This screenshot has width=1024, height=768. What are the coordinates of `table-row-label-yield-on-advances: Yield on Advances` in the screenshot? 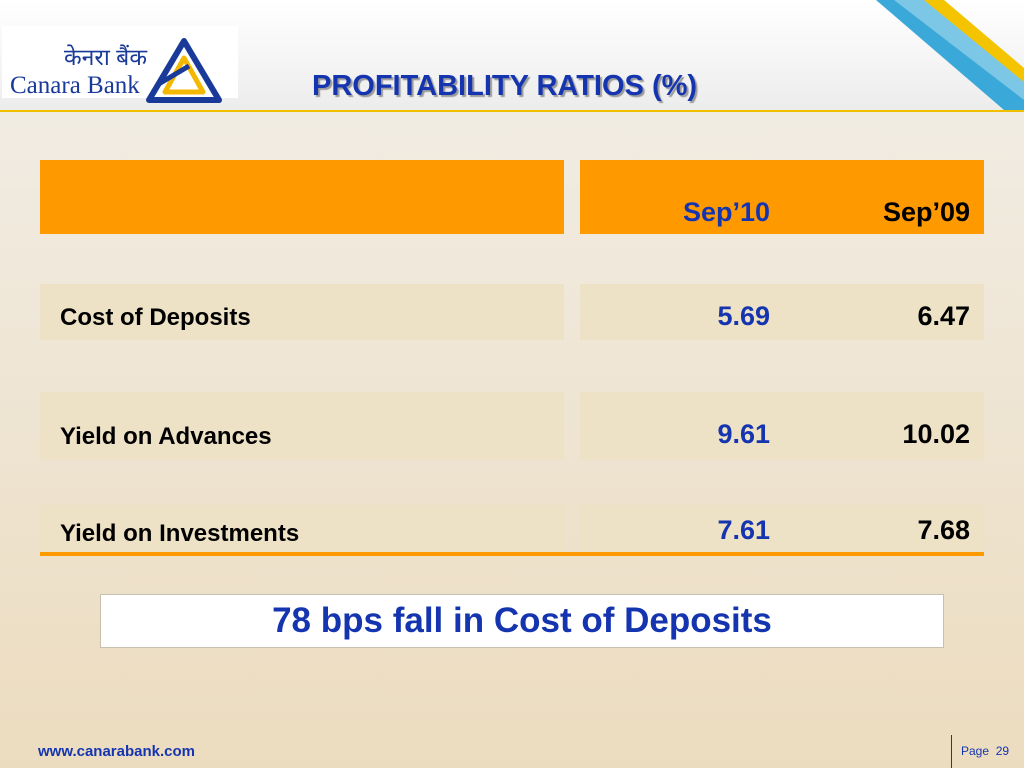 It's located at (302, 426).